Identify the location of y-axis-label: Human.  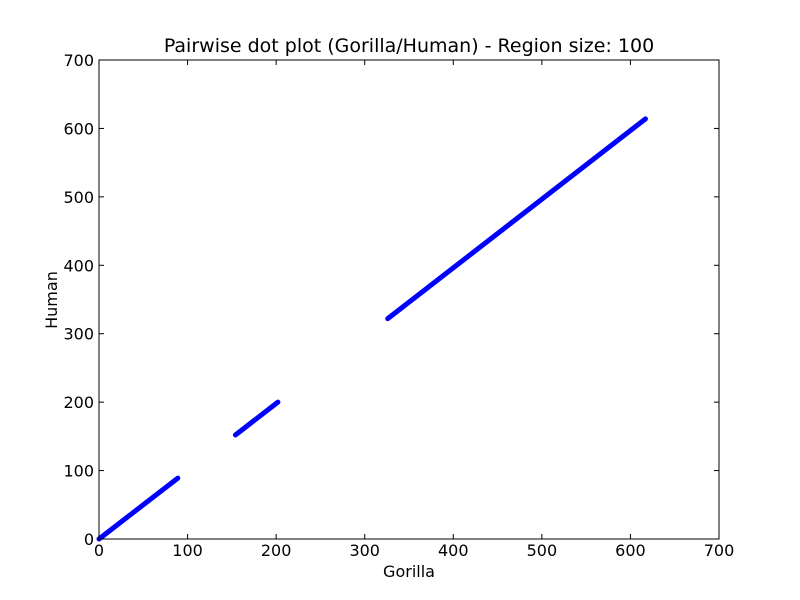
(51, 300).